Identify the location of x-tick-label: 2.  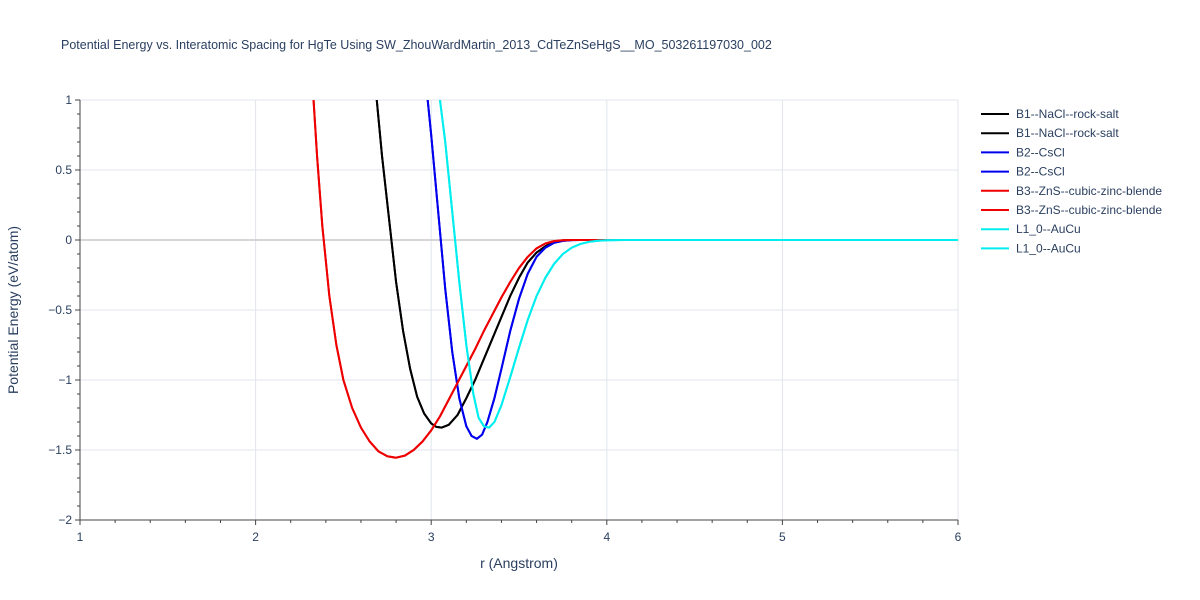
(255, 537).